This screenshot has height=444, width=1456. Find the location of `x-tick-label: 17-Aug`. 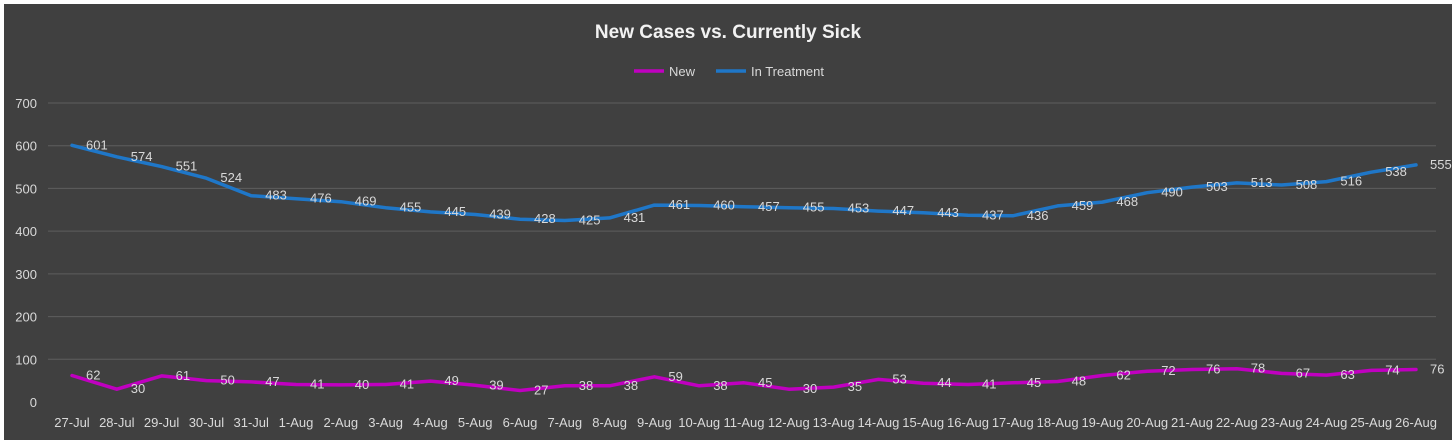

x-tick-label: 17-Aug is located at coordinates (1013, 422).